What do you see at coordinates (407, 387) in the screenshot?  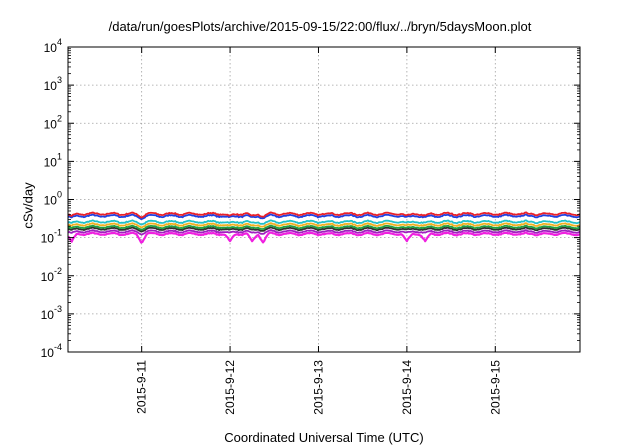 I see `x-tick-label: 2015-9-14` at bounding box center [407, 387].